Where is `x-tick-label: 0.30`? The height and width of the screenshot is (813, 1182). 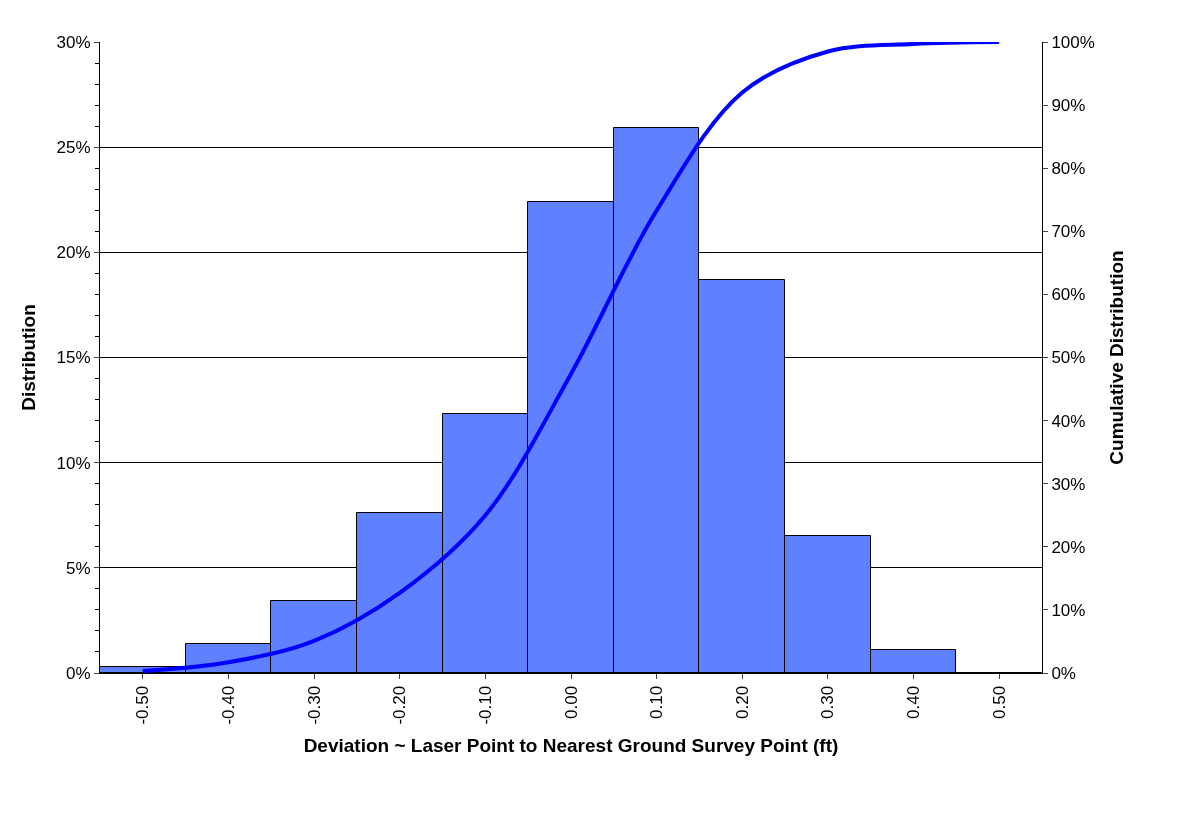 x-tick-label: 0.30 is located at coordinates (828, 702).